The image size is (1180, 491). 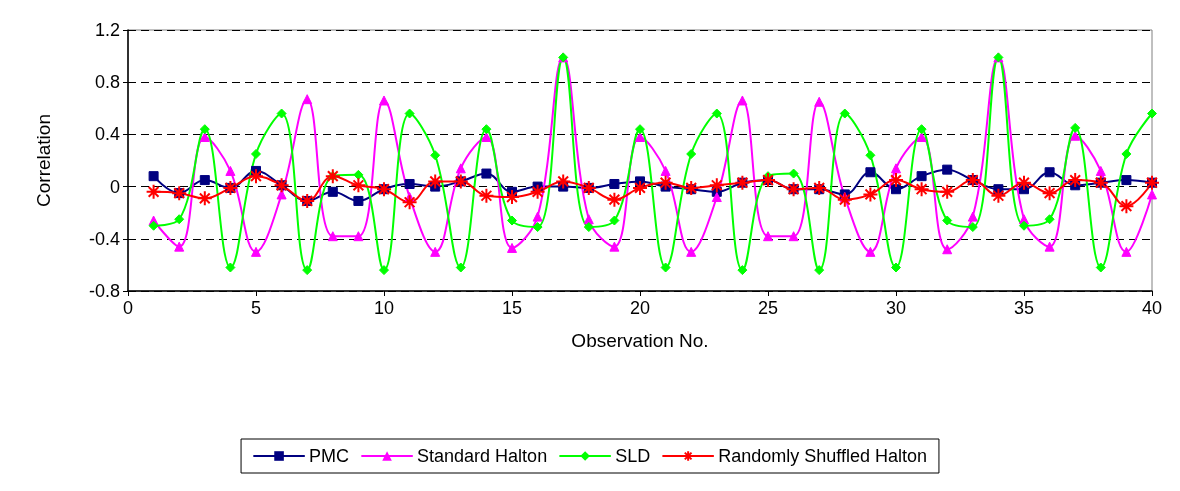 What do you see at coordinates (822, 456) in the screenshot?
I see `legend-label: Randomly Shuffled Halton` at bounding box center [822, 456].